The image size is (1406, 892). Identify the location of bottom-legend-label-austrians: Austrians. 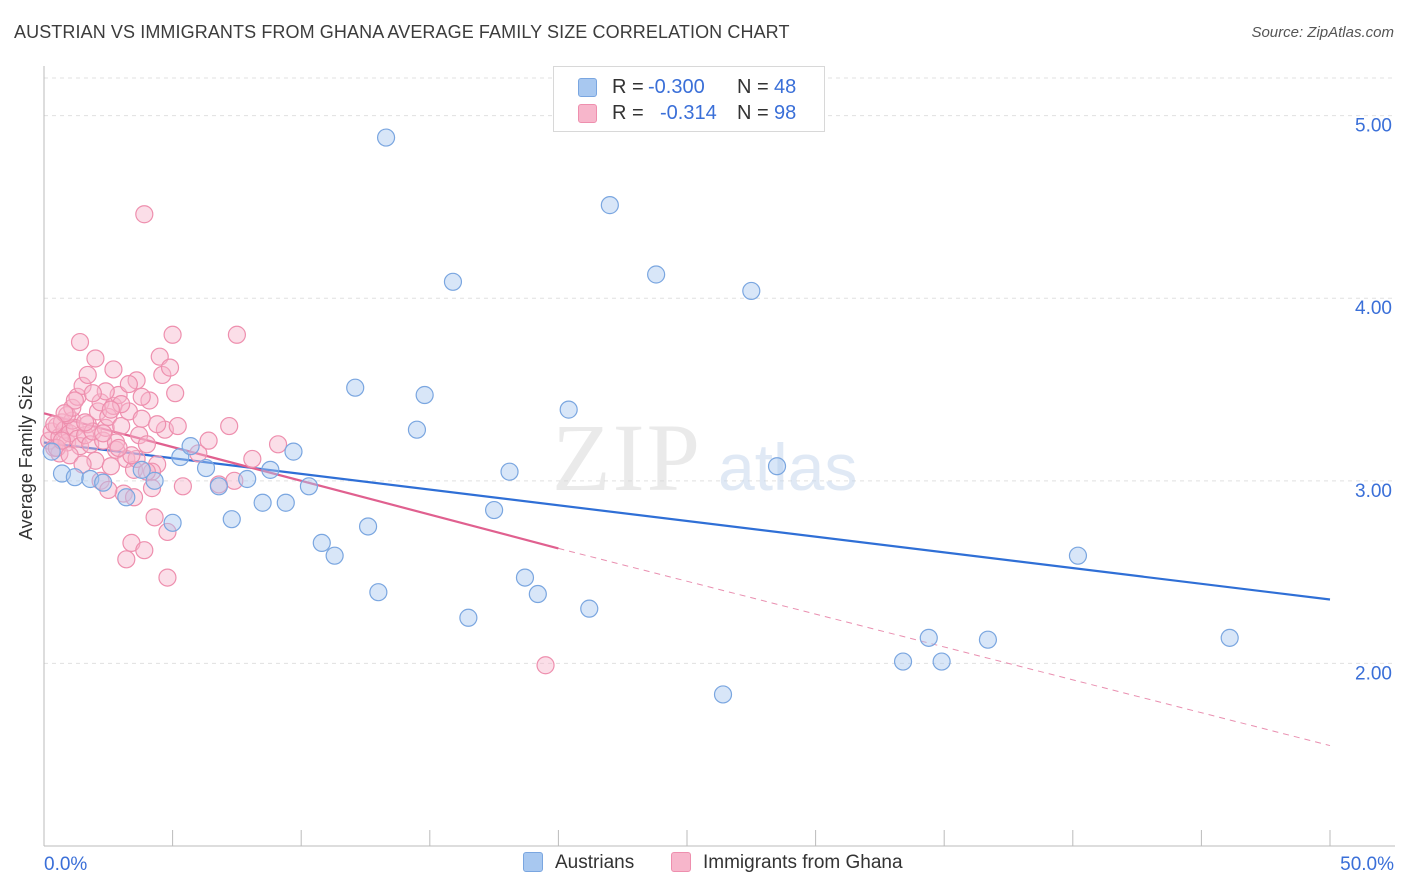
(595, 862).